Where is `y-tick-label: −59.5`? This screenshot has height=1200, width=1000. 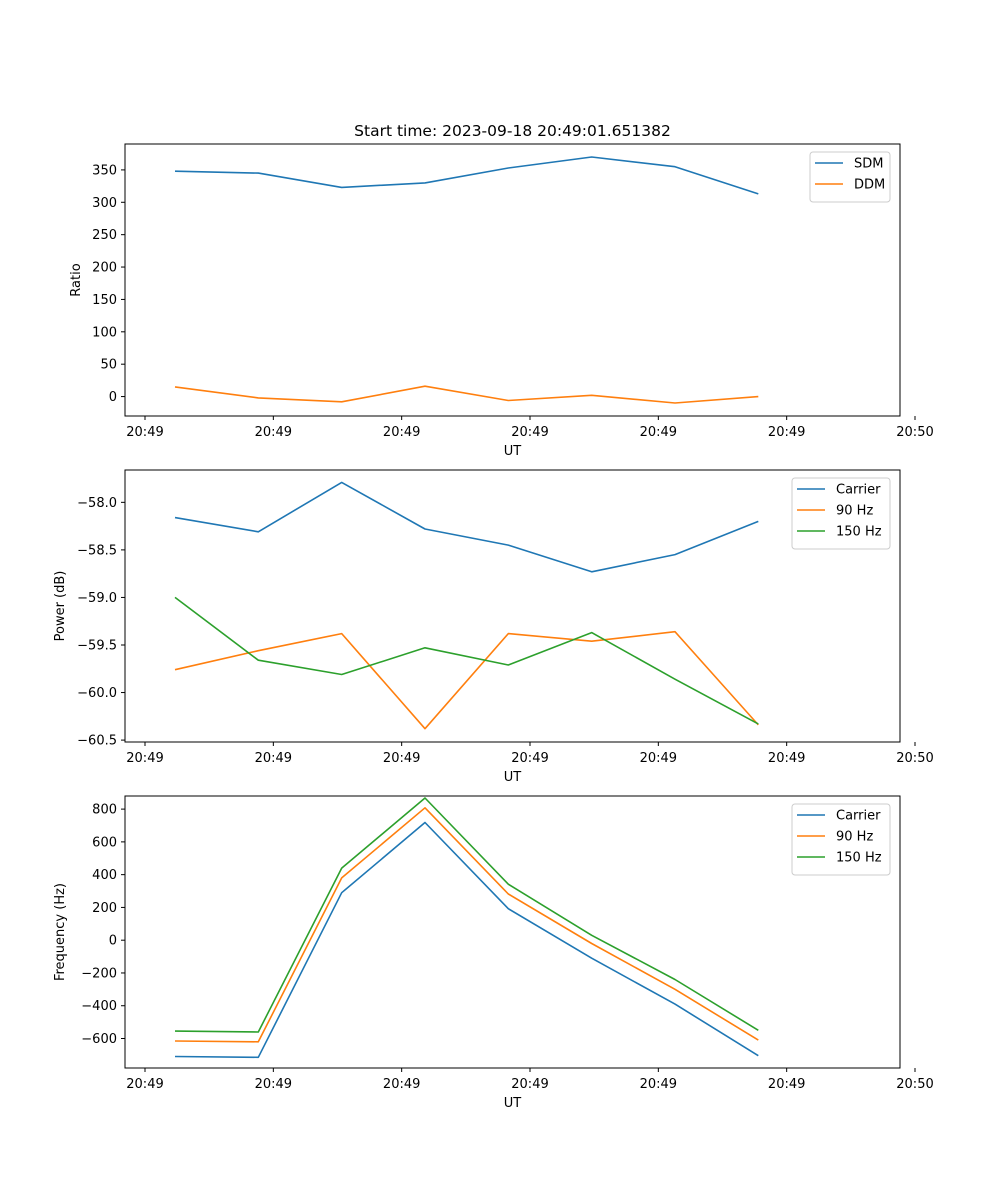
y-tick-label: −59.5 is located at coordinates (97, 645).